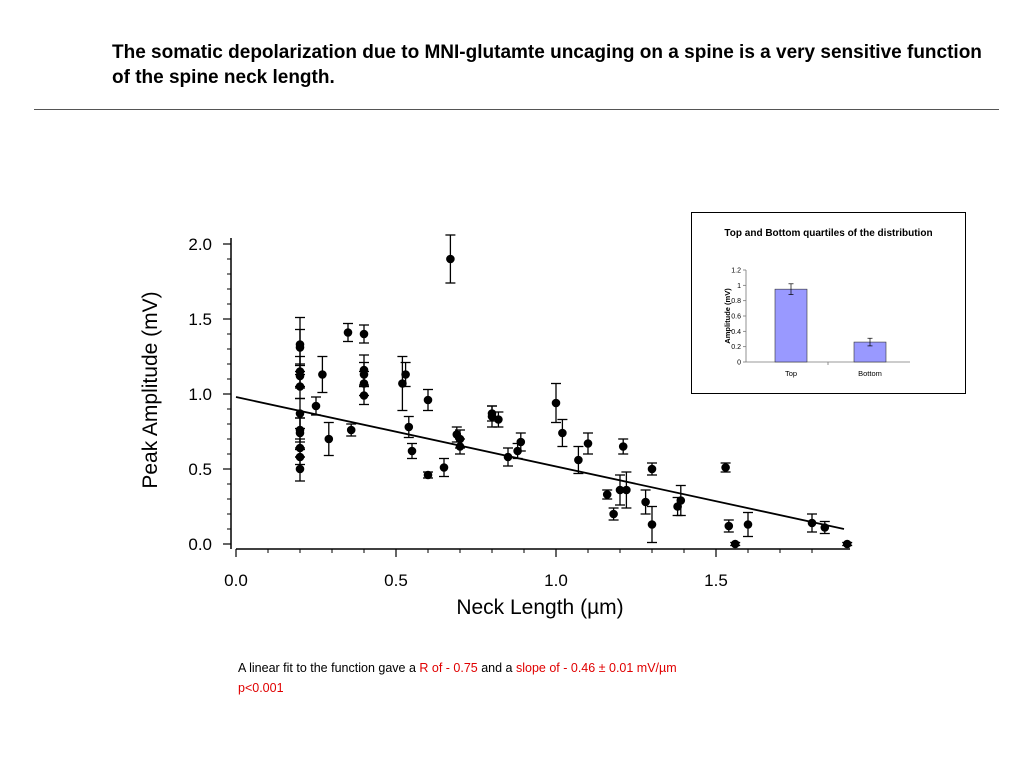 This screenshot has width=1024, height=768. I want to click on inset-y-tick-label: 1, so click(739, 286).